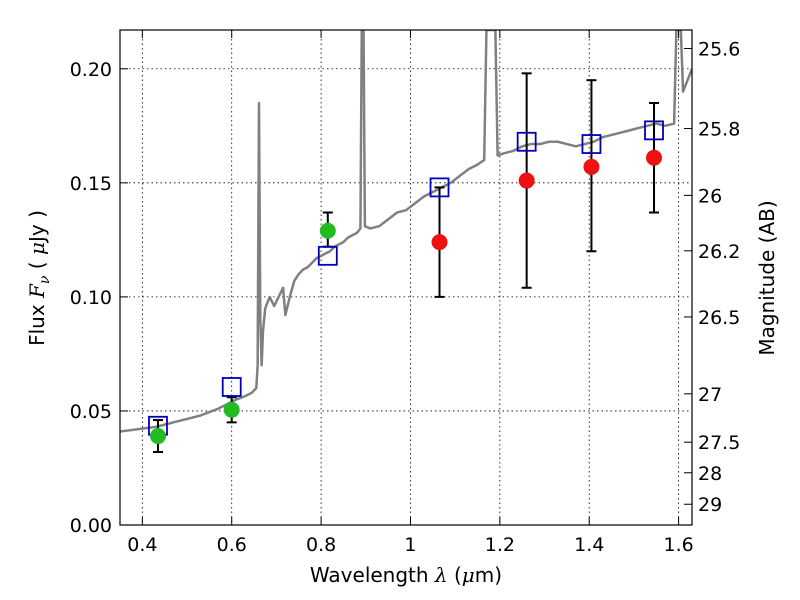  I want to click on x-tick-label: 0.6, so click(232, 545).